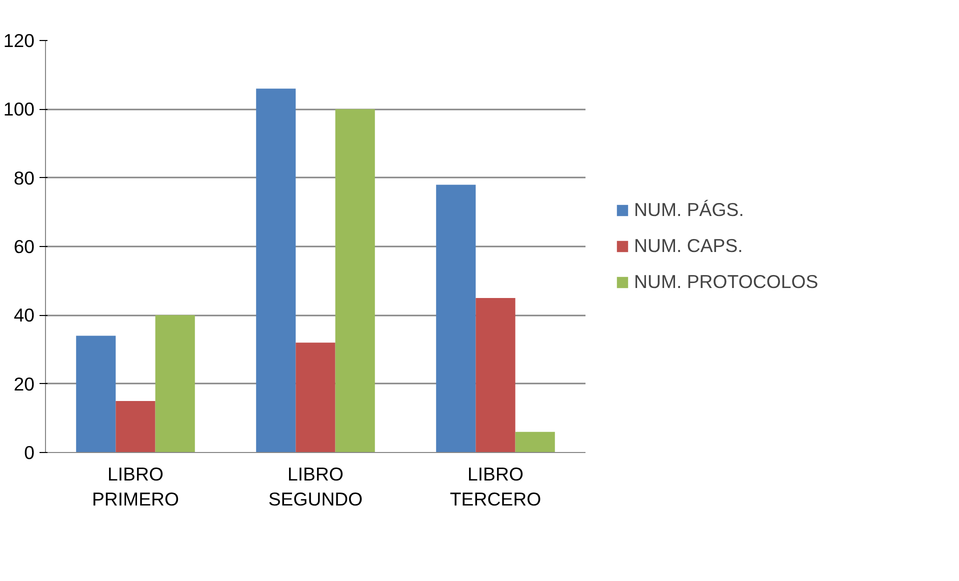  Describe the element at coordinates (24, 177) in the screenshot. I see `y-tick-label: 80` at that location.